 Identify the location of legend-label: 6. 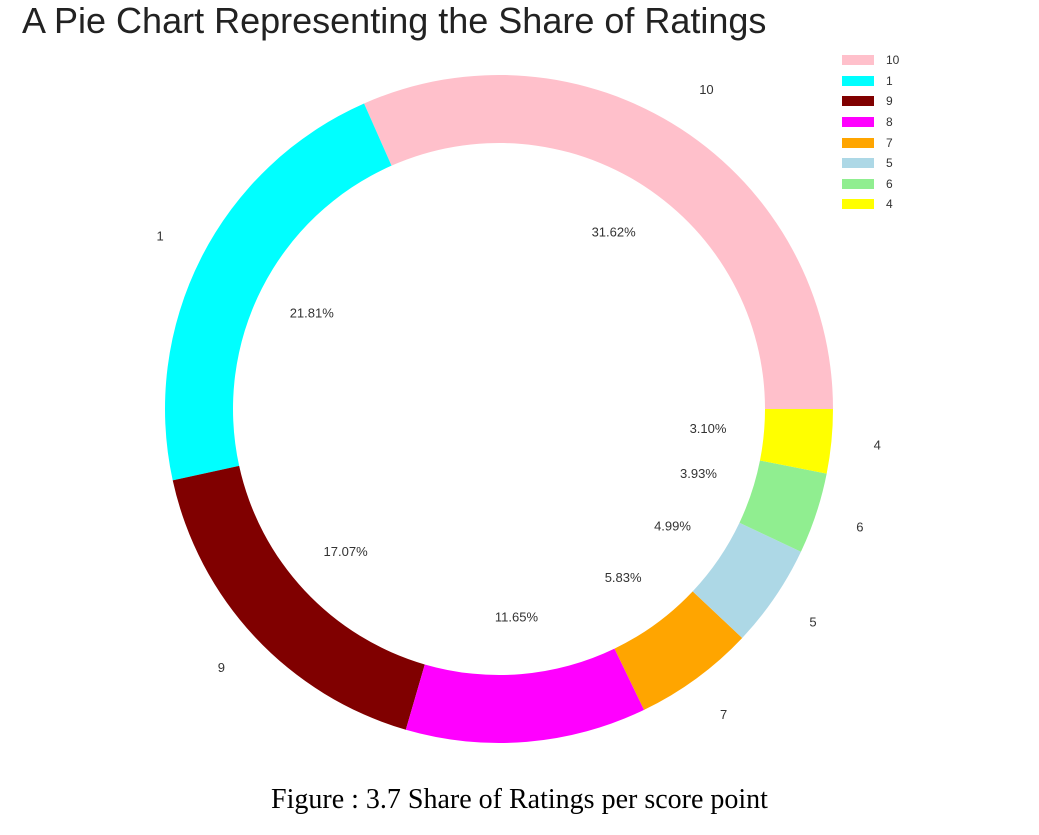
(889, 183).